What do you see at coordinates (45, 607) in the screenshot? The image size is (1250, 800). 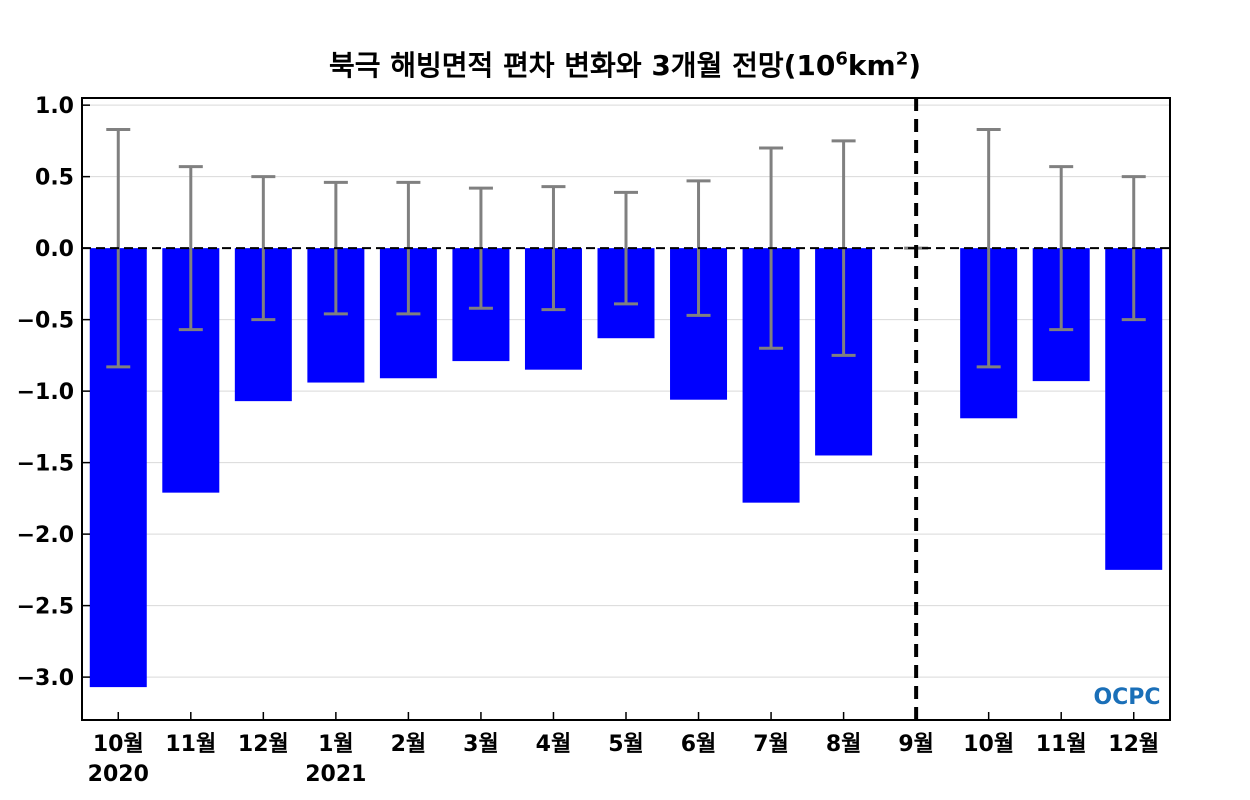 I see `y-tick-label: −2.5` at bounding box center [45, 607].